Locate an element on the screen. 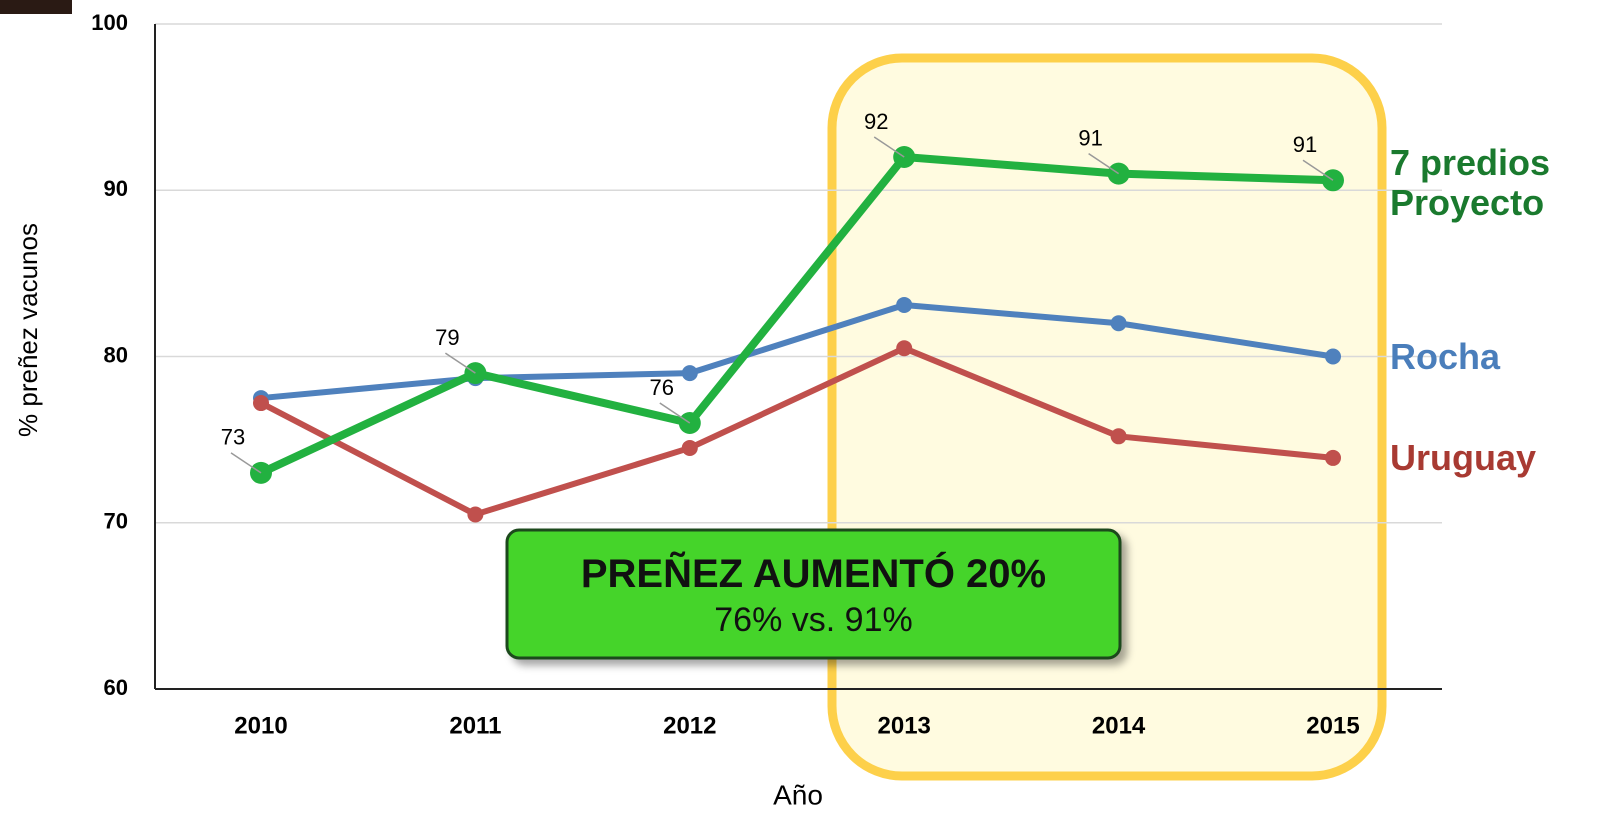 The height and width of the screenshot is (836, 1620). legend-label: 7 predios Proyecto is located at coordinates (1470, 183).